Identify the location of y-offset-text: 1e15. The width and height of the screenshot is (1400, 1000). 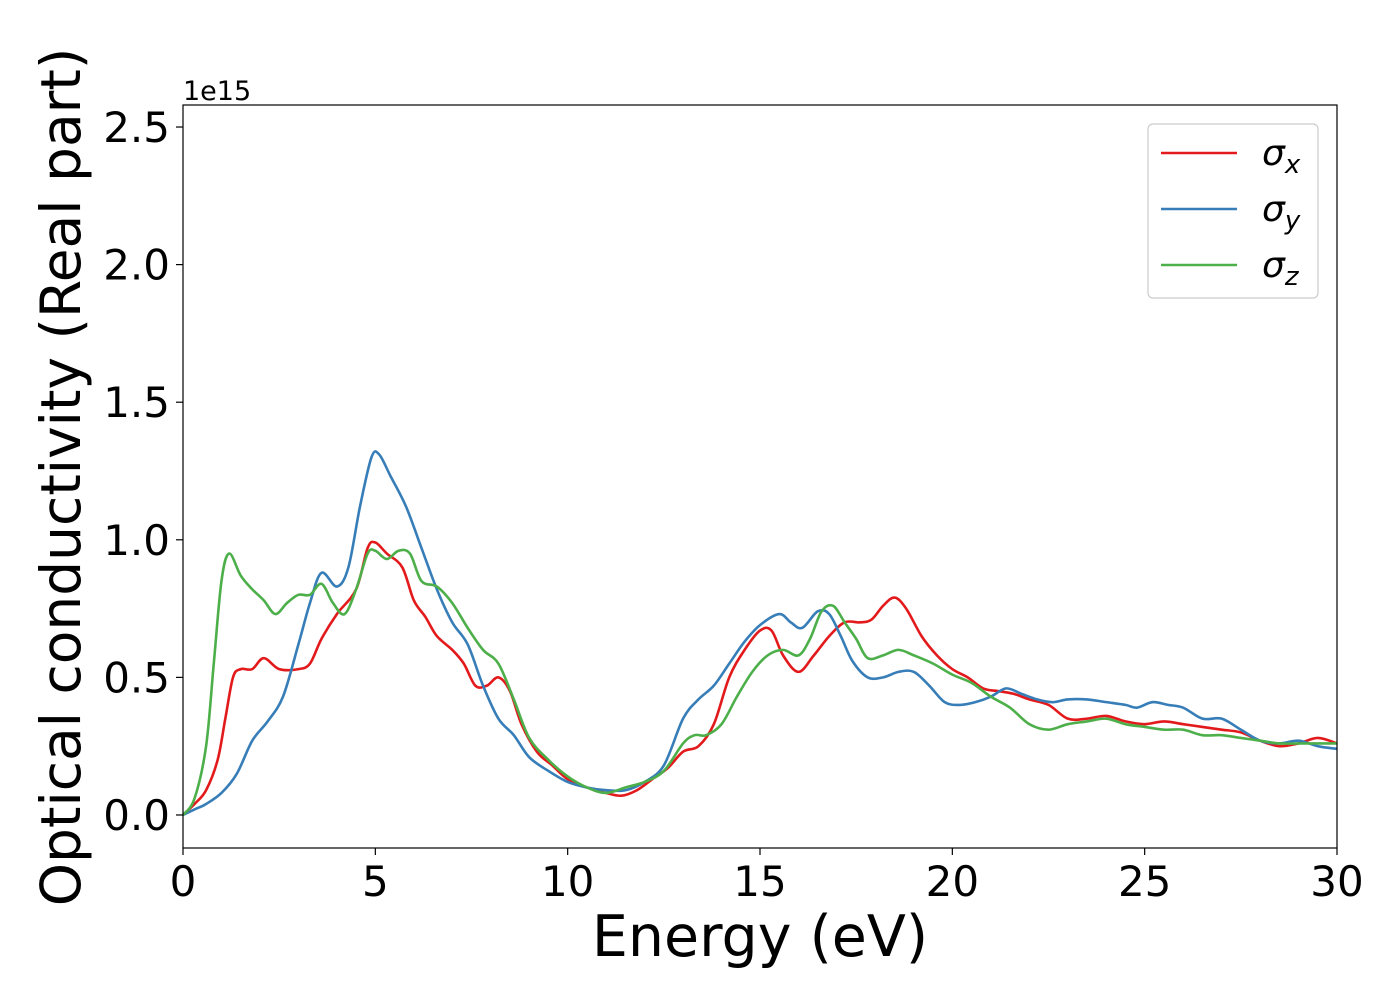
(217, 91).